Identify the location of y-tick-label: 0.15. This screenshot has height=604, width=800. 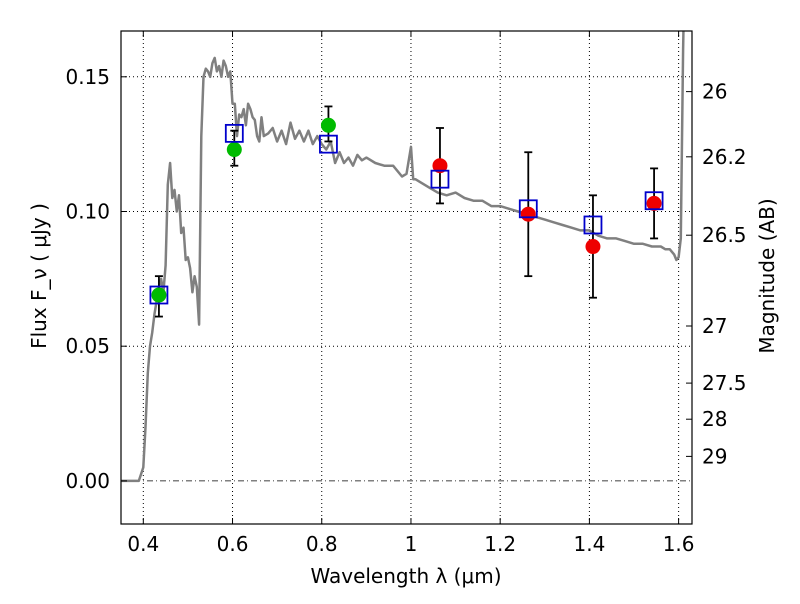
(87, 77).